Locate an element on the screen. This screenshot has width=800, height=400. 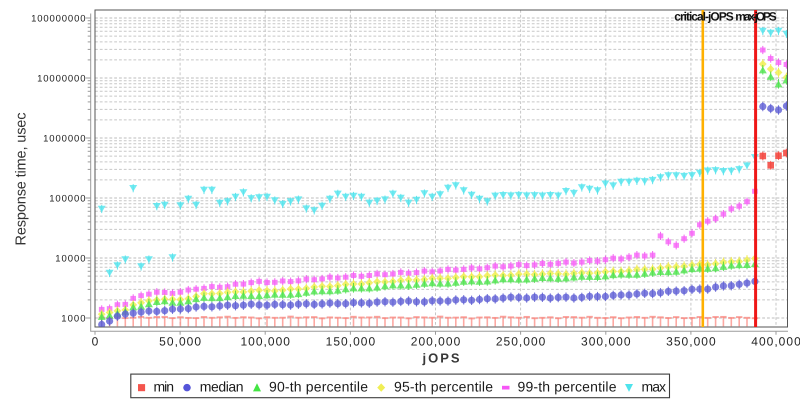
svg-text: 10000 is located at coordinates (70, 258).